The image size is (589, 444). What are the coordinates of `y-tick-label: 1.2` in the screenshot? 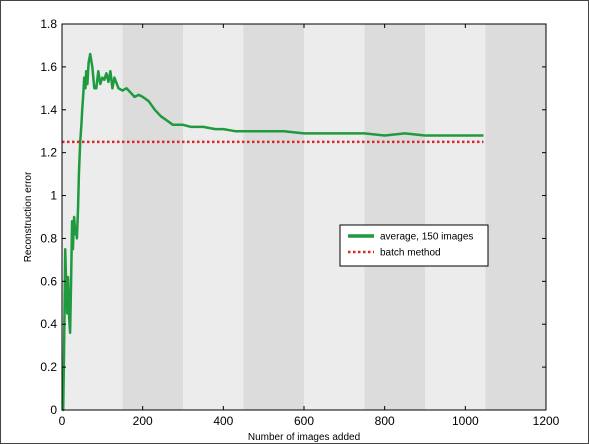 It's located at (48, 153).